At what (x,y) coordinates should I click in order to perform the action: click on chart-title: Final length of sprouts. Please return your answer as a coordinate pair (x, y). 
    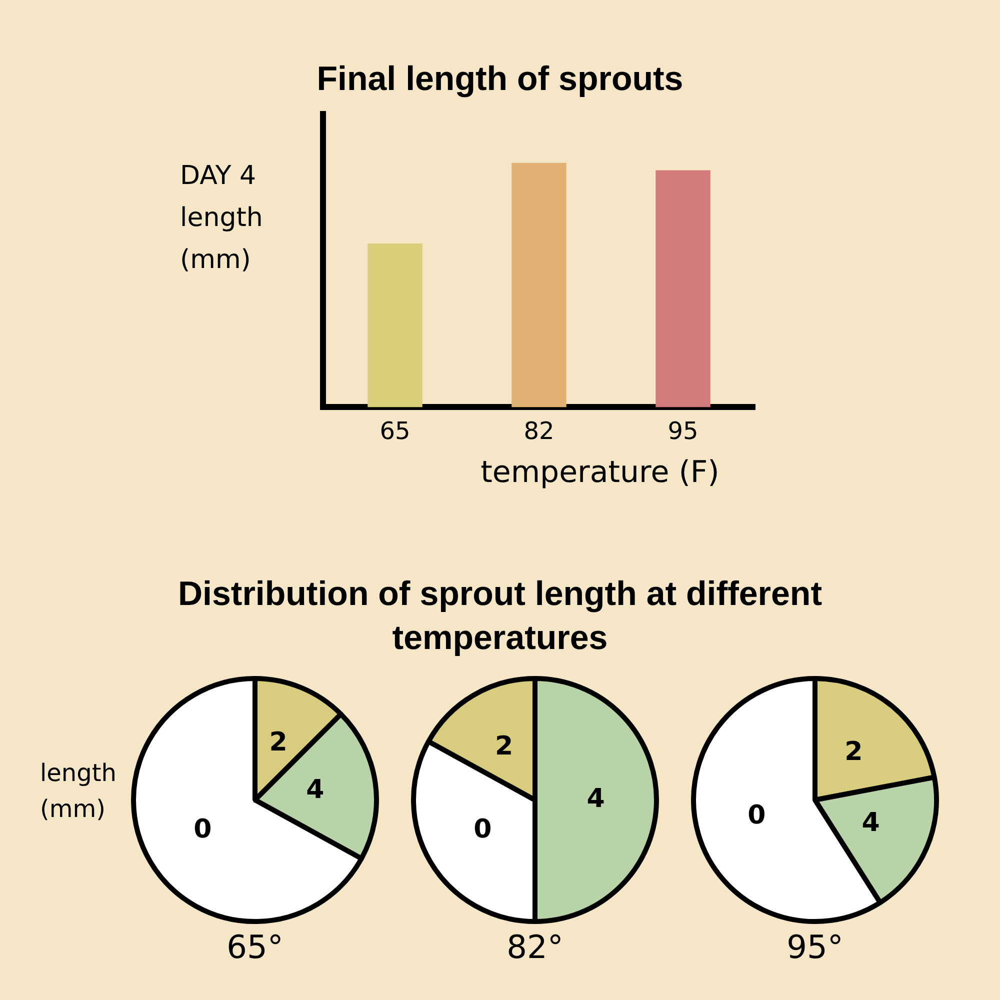
    Looking at the image, I should click on (500, 79).